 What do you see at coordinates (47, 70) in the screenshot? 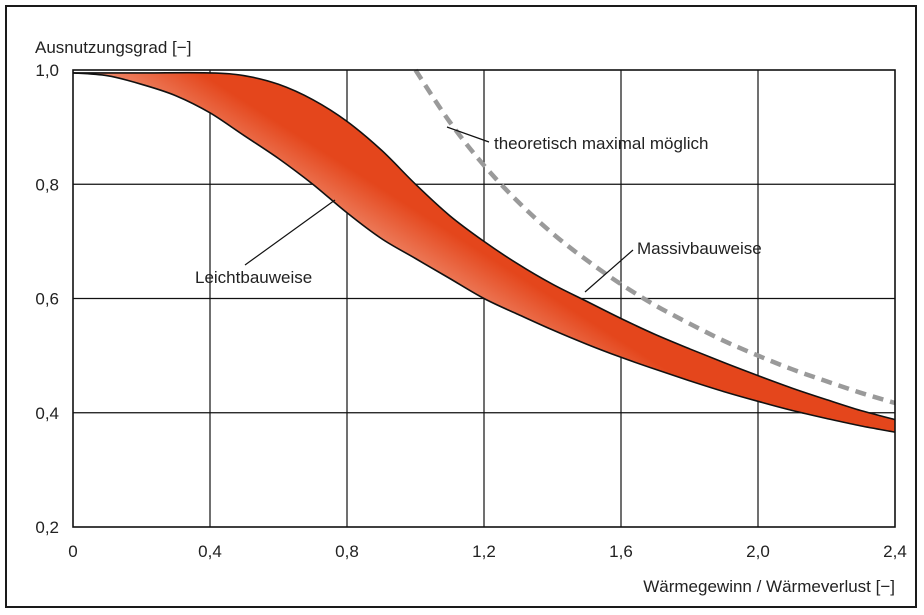
I see `y-tick-label: 1,0` at bounding box center [47, 70].